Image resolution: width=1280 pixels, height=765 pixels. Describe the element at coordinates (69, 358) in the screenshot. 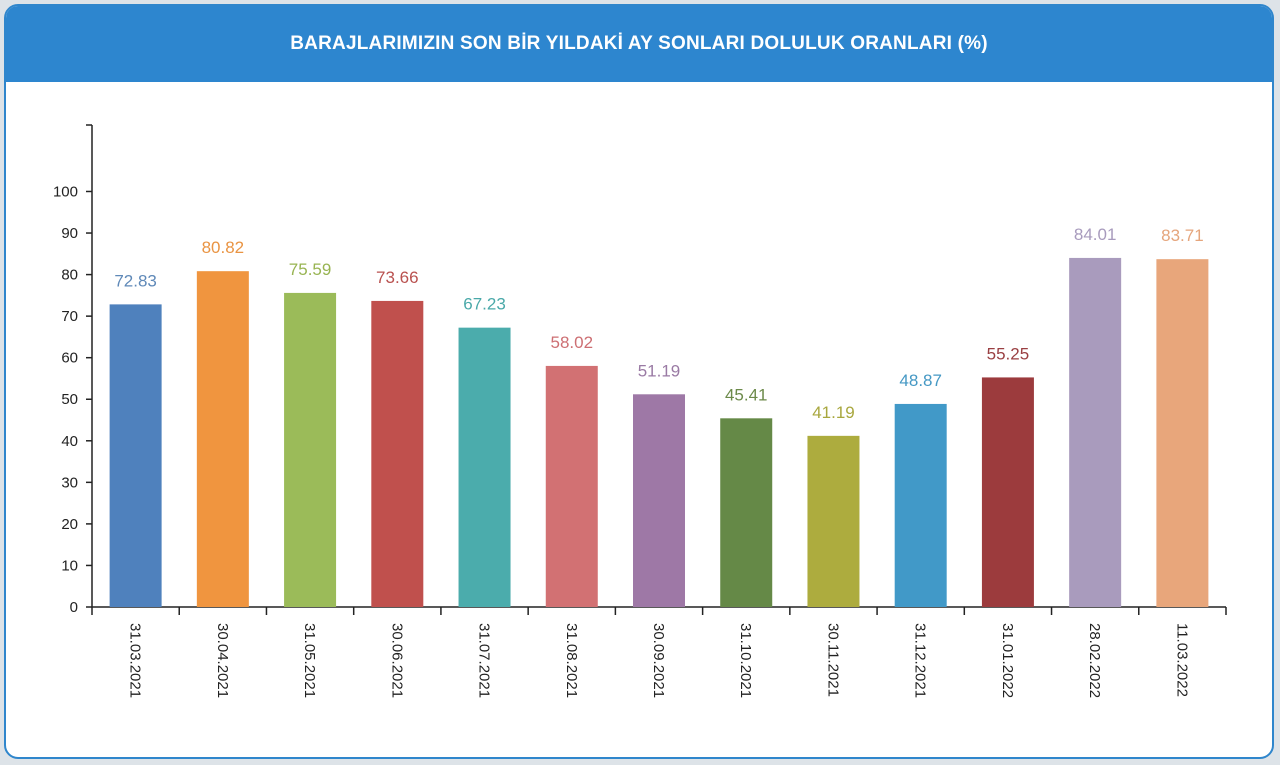

I see `y-tick-label: 60` at that location.